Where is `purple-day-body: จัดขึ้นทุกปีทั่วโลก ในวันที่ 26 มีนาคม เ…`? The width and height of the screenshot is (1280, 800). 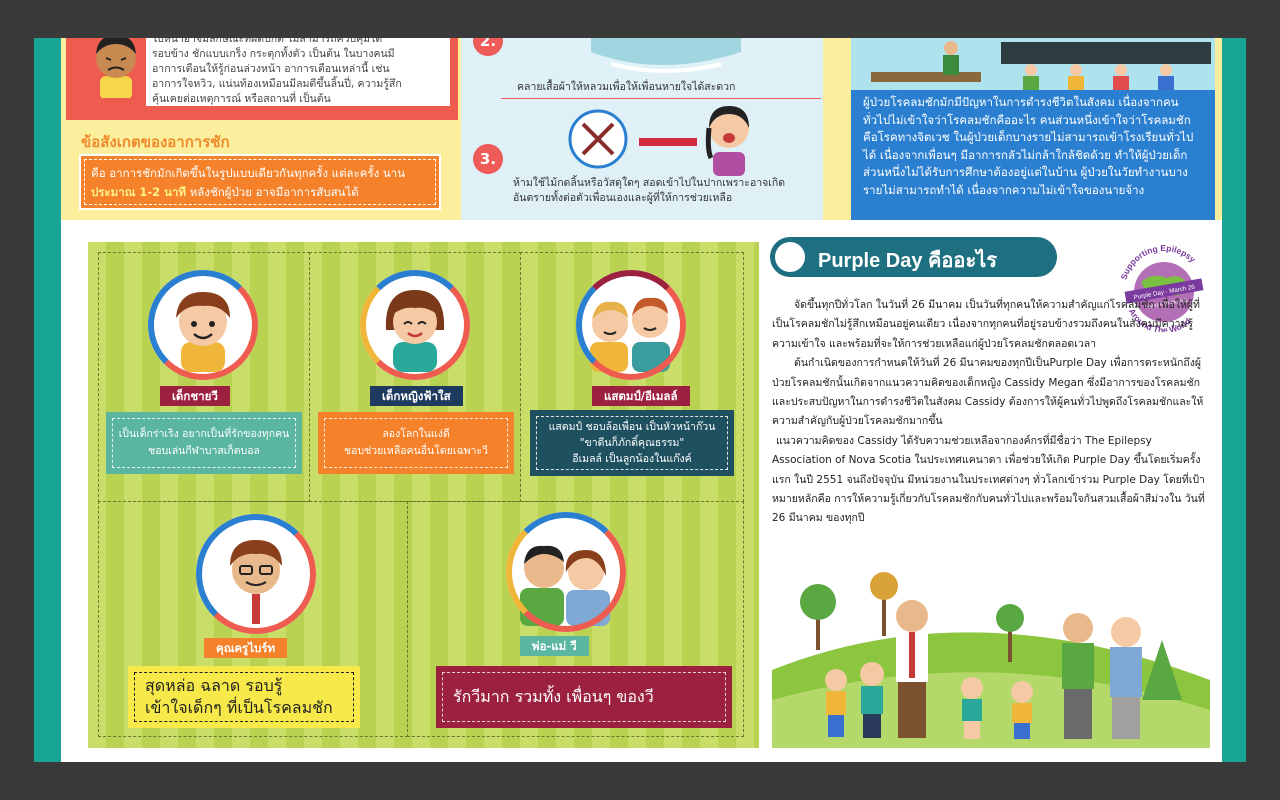
purple-day-body: จัดขึ้นทุกปีทั่วโลก ในวันที่ 26 มีนาคม เ… is located at coordinates (991, 412).